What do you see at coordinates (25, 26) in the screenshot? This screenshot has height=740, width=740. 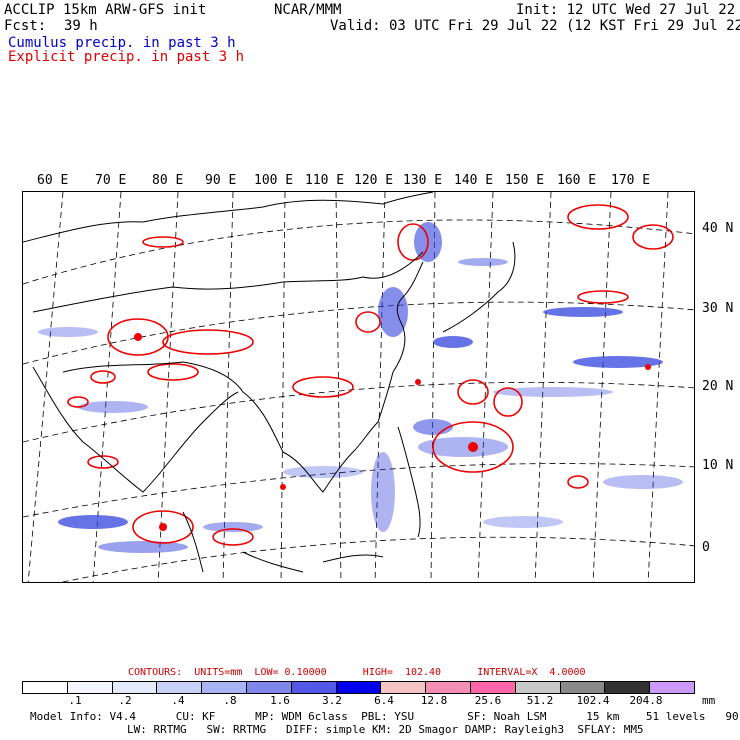 I see `header-fcst-label: Fcst:` at bounding box center [25, 26].